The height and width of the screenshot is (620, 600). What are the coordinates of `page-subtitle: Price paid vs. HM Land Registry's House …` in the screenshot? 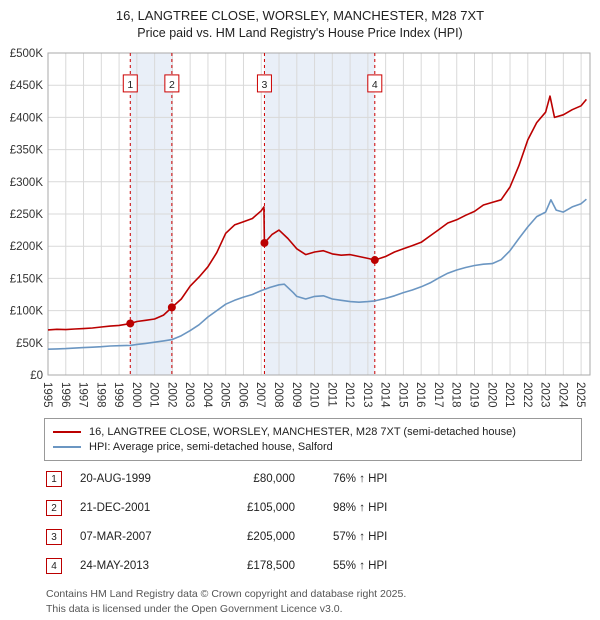 It's located at (300, 32).